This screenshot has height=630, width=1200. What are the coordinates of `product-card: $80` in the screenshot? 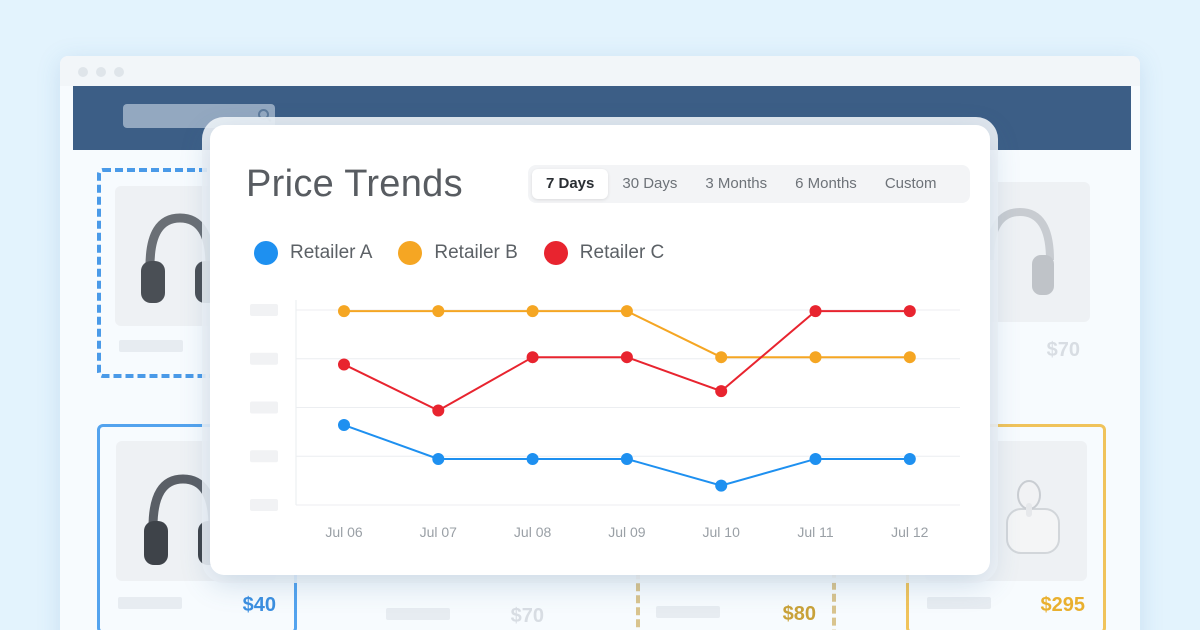 It's located at (736, 593).